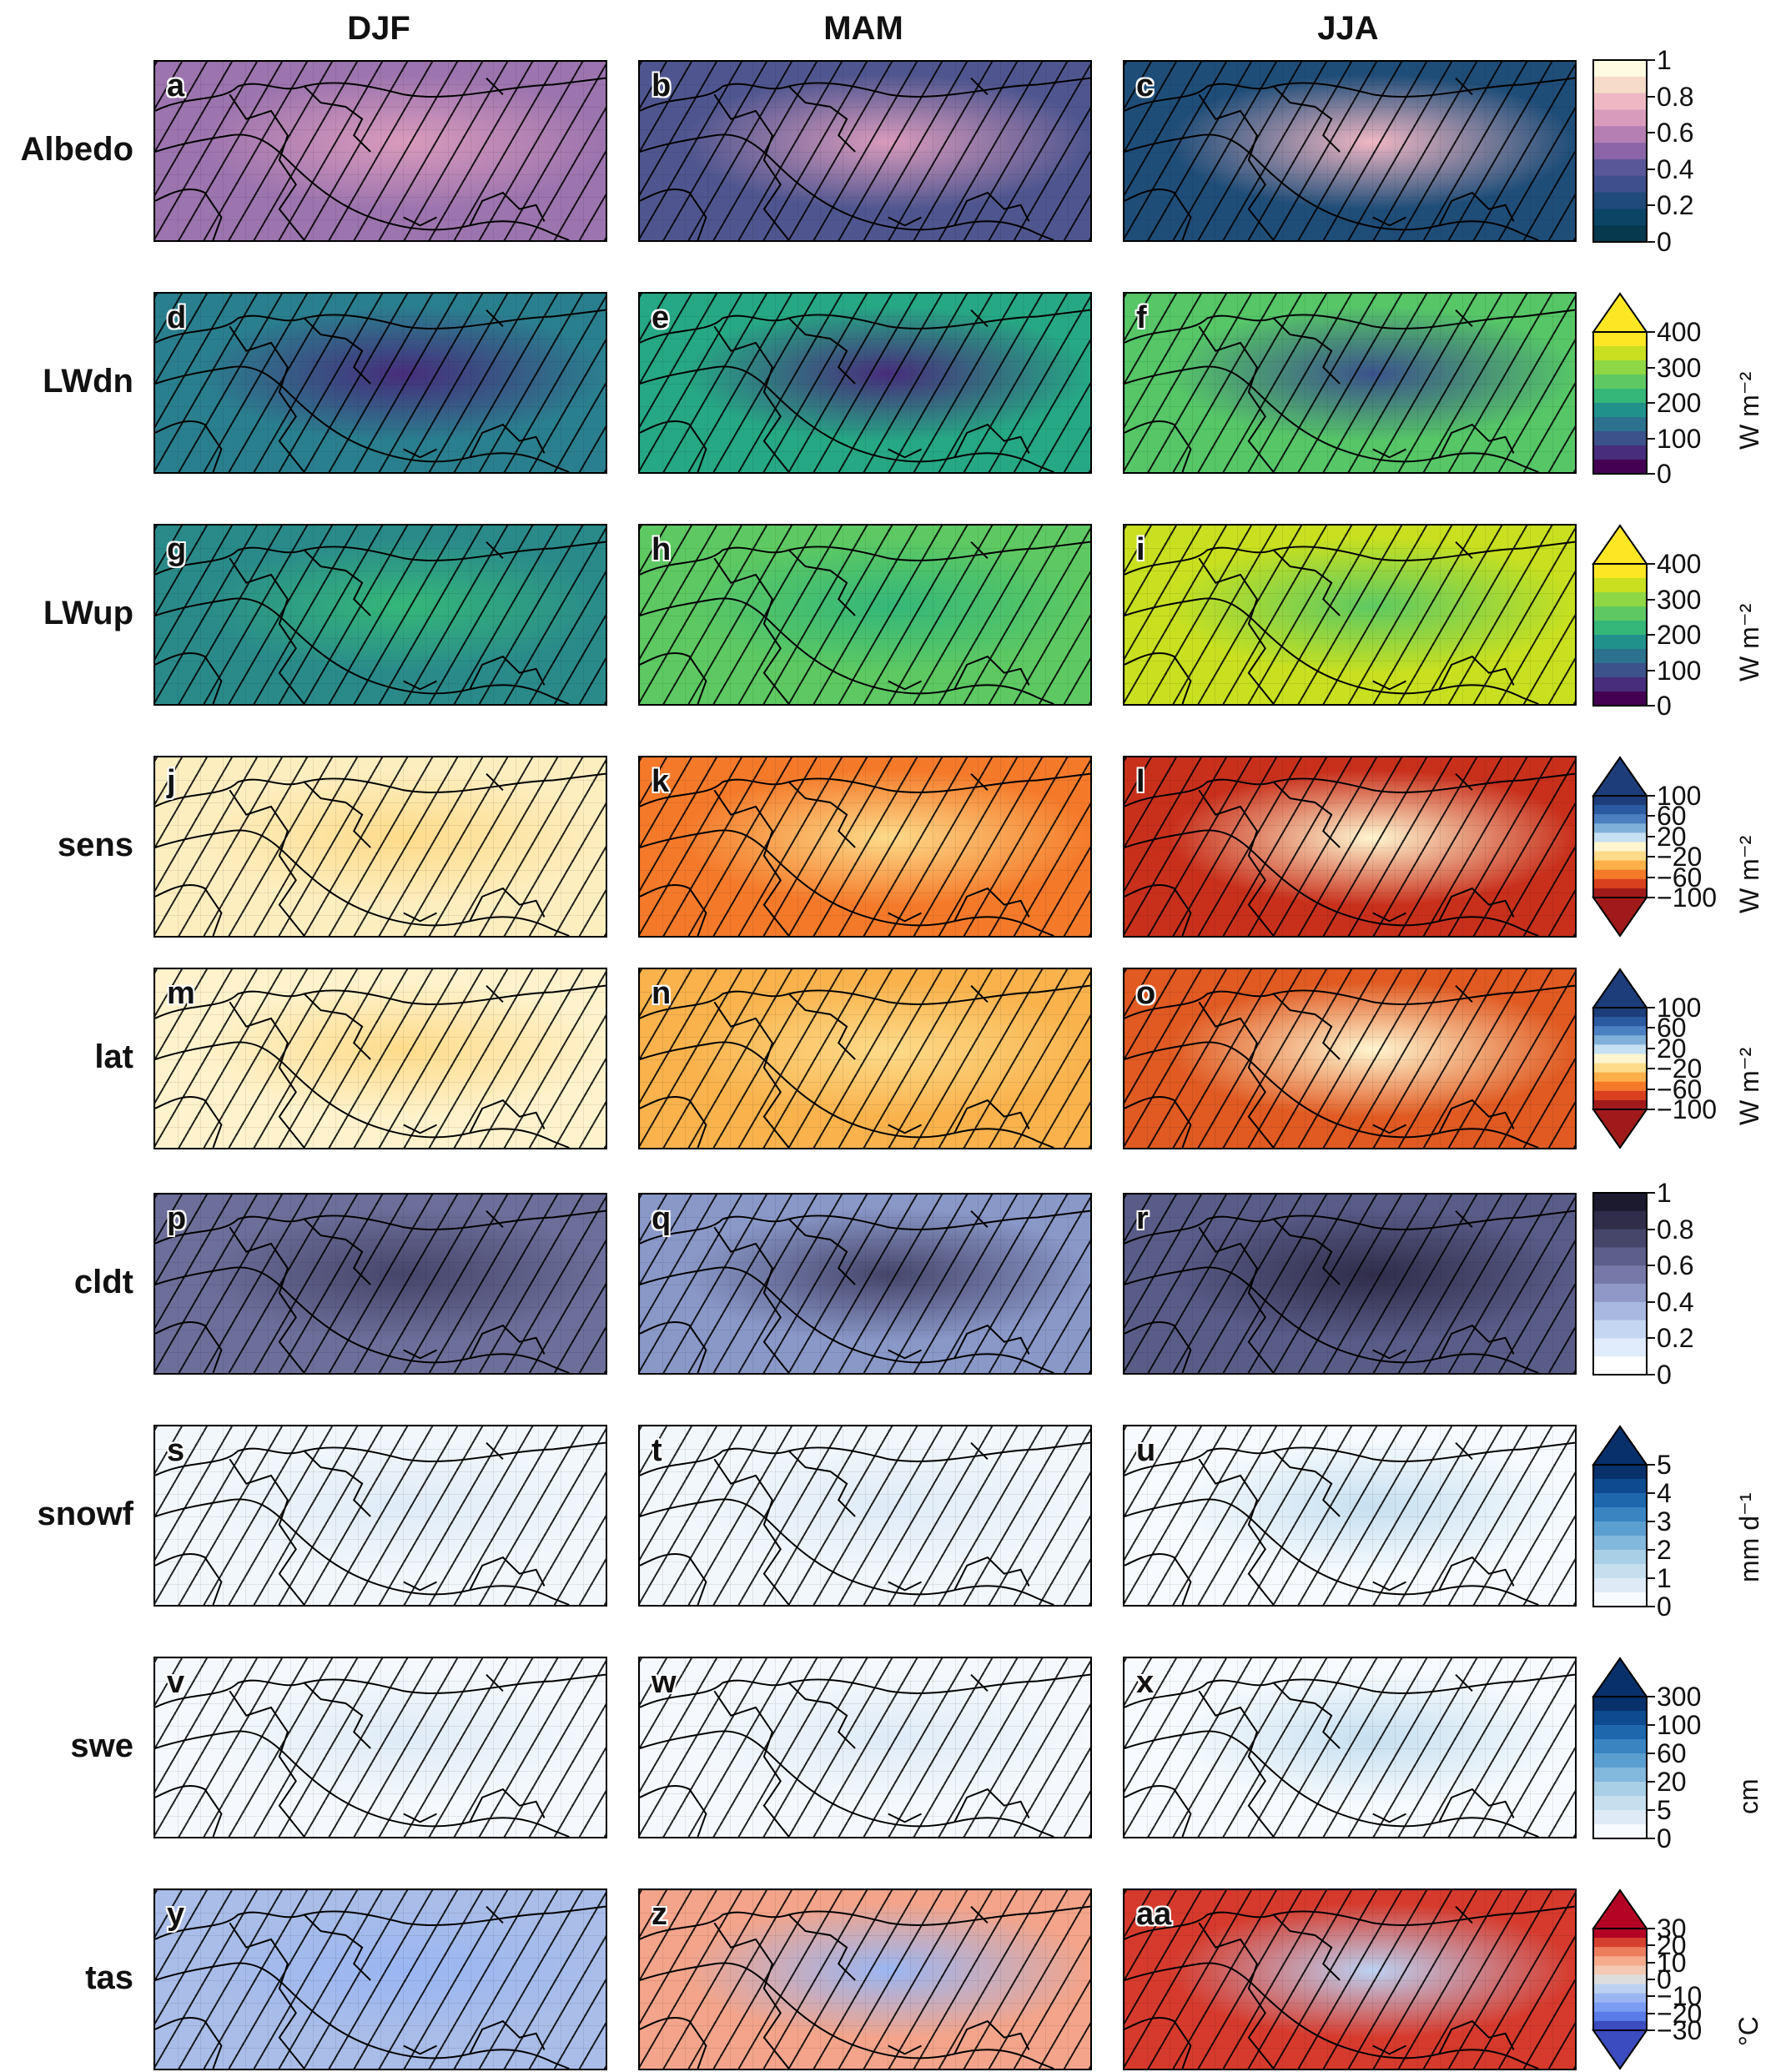 This screenshot has width=1791, height=2072. I want to click on panel-label: w, so click(664, 1682).